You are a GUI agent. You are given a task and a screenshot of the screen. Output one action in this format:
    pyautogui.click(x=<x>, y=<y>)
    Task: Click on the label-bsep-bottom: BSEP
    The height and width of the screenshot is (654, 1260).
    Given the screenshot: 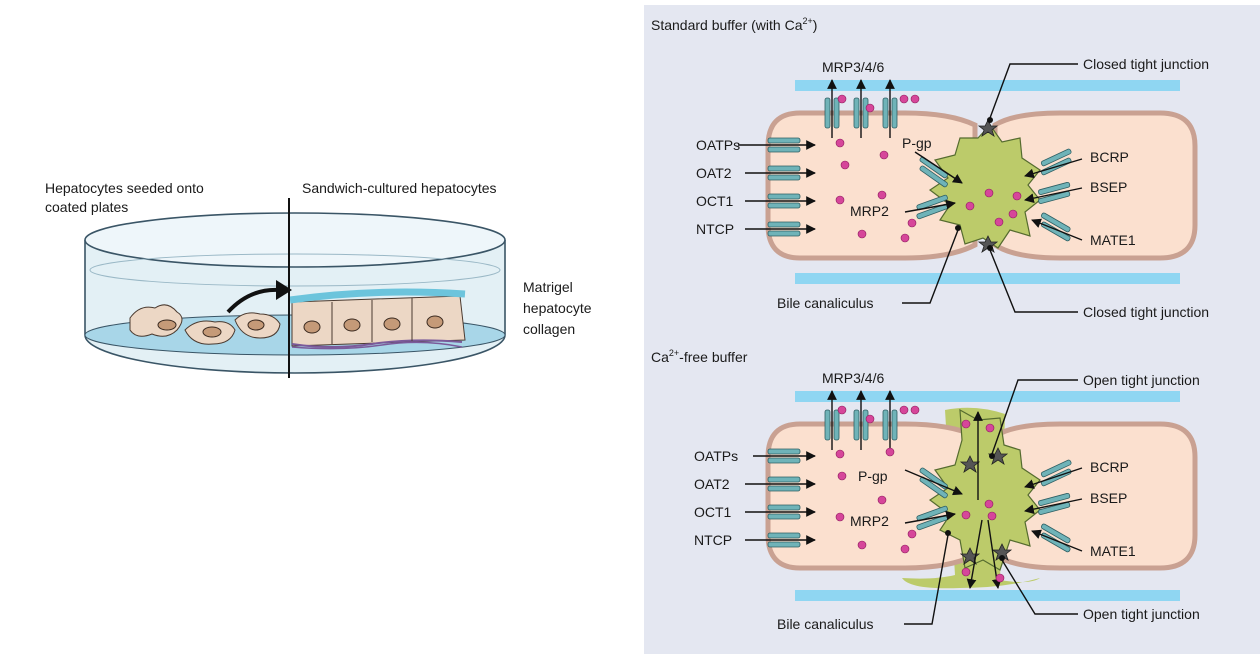 What is the action you would take?
    pyautogui.click(x=1108, y=498)
    